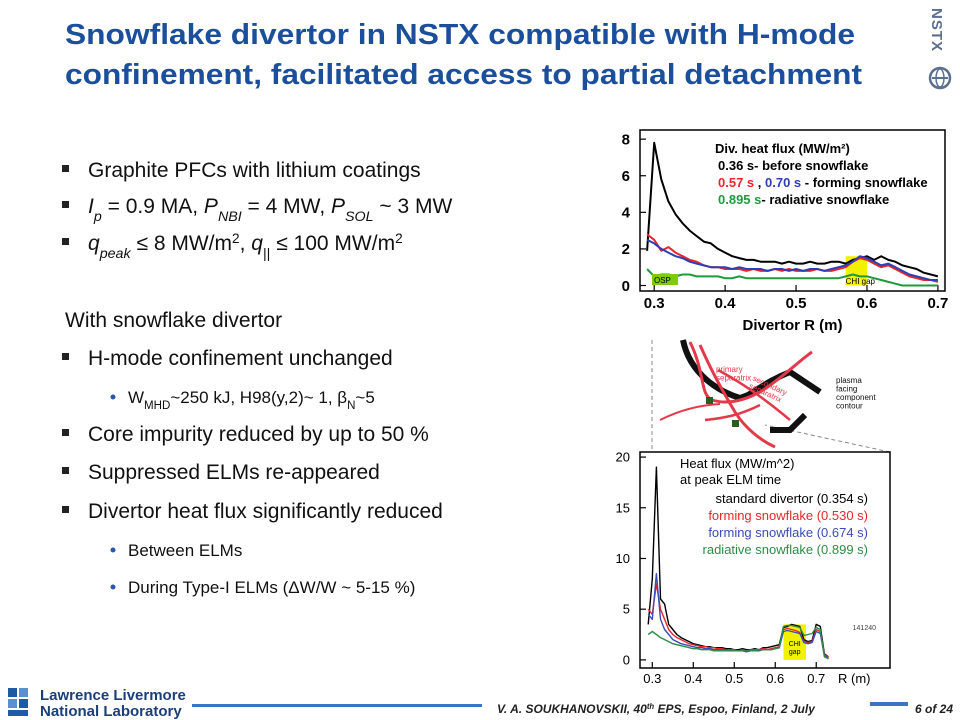 The width and height of the screenshot is (960, 720). What do you see at coordinates (735, 423) in the screenshot?
I see `x-point` at bounding box center [735, 423].